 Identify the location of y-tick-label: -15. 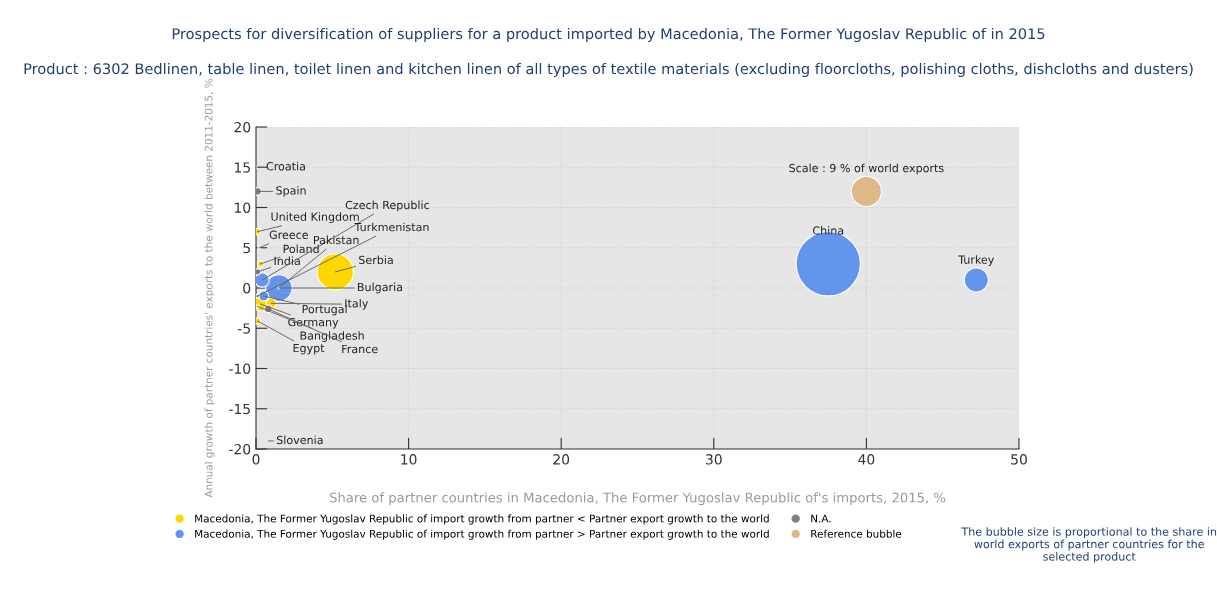
(239, 409).